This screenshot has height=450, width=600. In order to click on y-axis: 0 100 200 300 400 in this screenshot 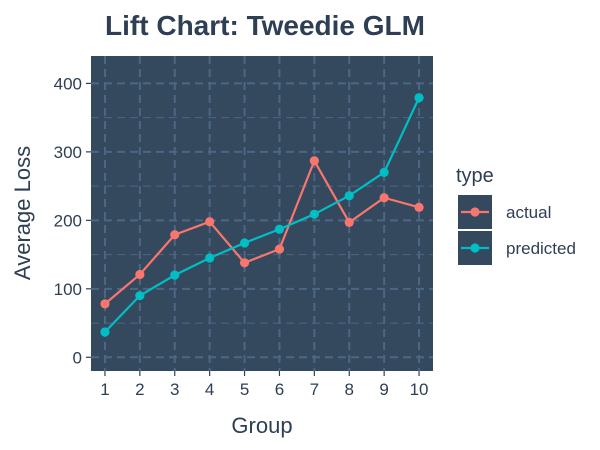, I will do `click(72, 220)`.